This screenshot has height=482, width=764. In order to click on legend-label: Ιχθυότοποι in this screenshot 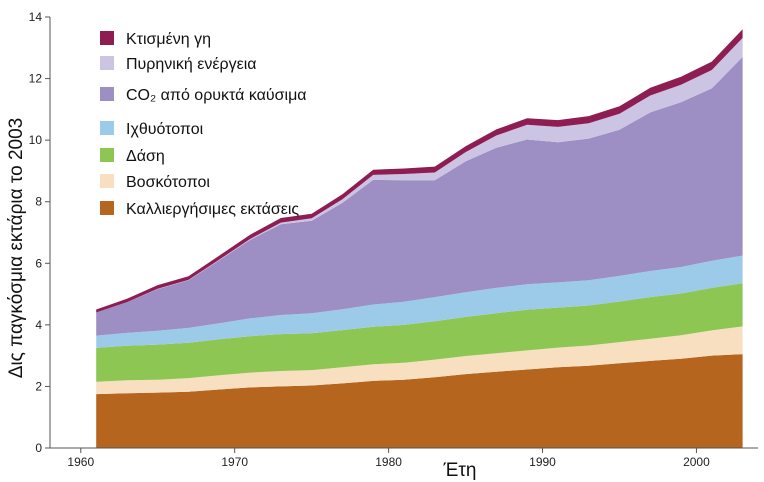, I will do `click(165, 129)`.